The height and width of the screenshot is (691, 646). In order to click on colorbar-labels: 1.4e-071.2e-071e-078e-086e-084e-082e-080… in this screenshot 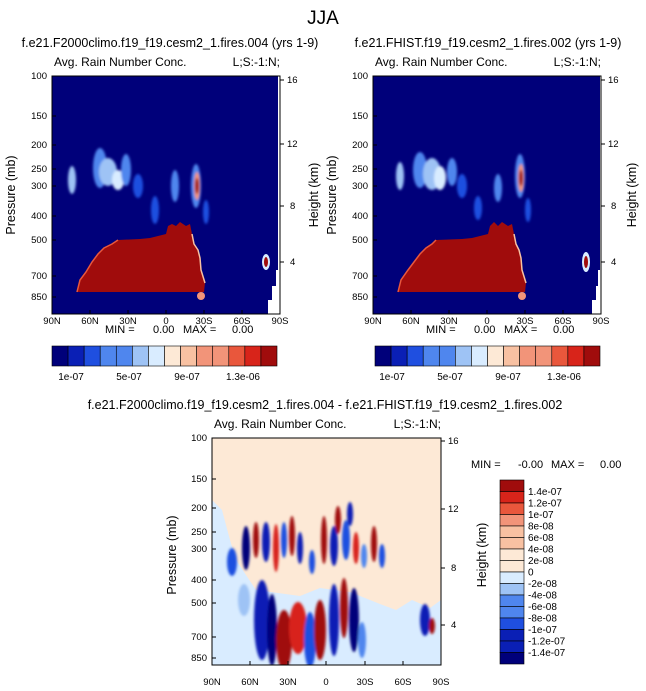, I will do `click(547, 573)`.